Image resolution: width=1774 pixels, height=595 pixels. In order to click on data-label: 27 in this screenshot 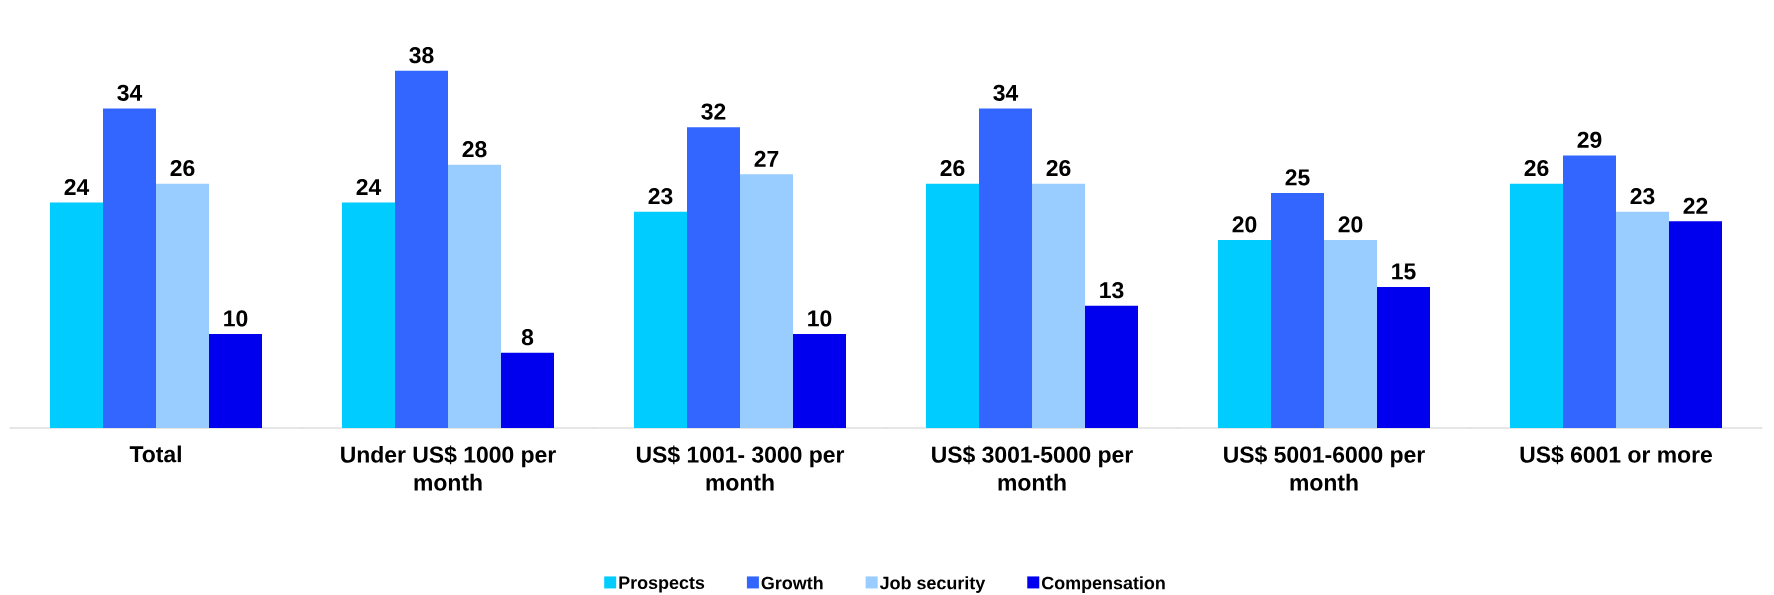, I will do `click(766, 158)`.